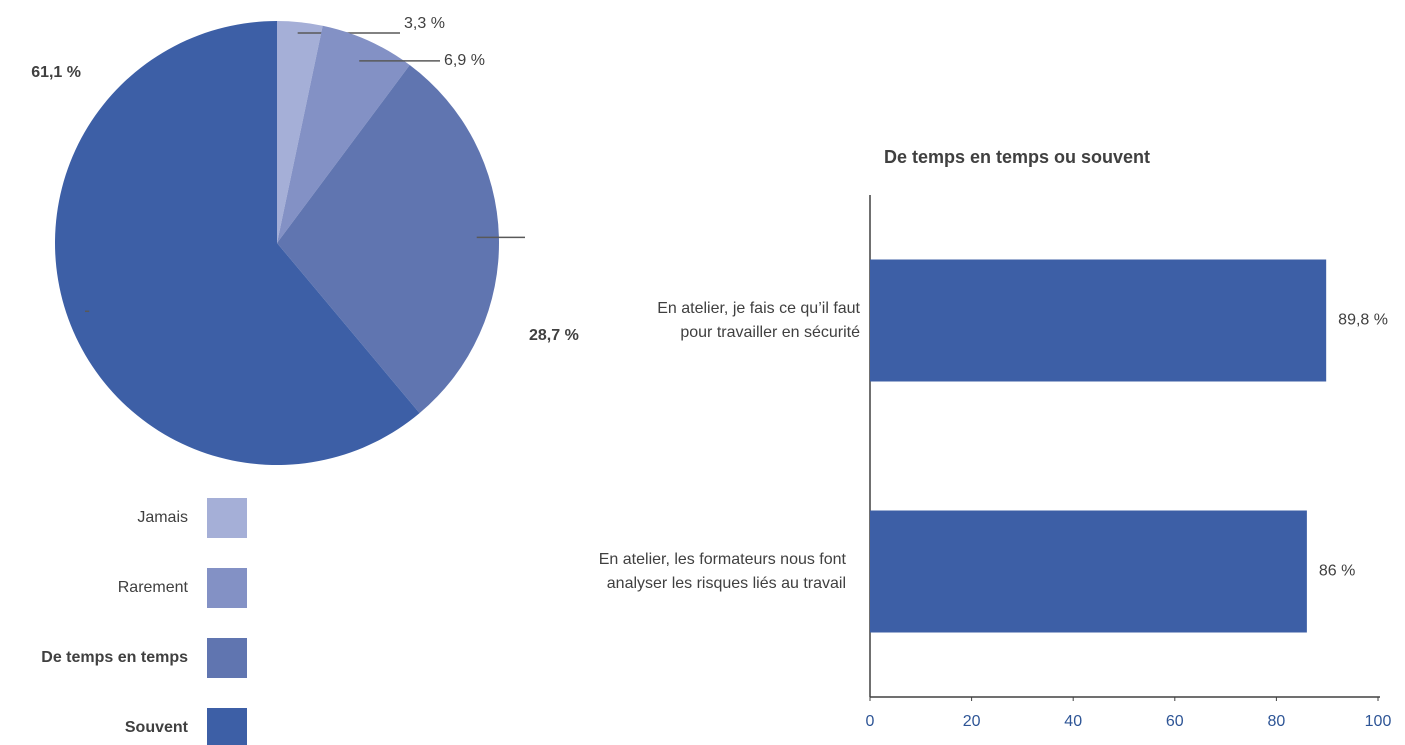 Image resolution: width=1405 pixels, height=745 pixels. I want to click on pie-value-label: 6,9 %, so click(464, 60).